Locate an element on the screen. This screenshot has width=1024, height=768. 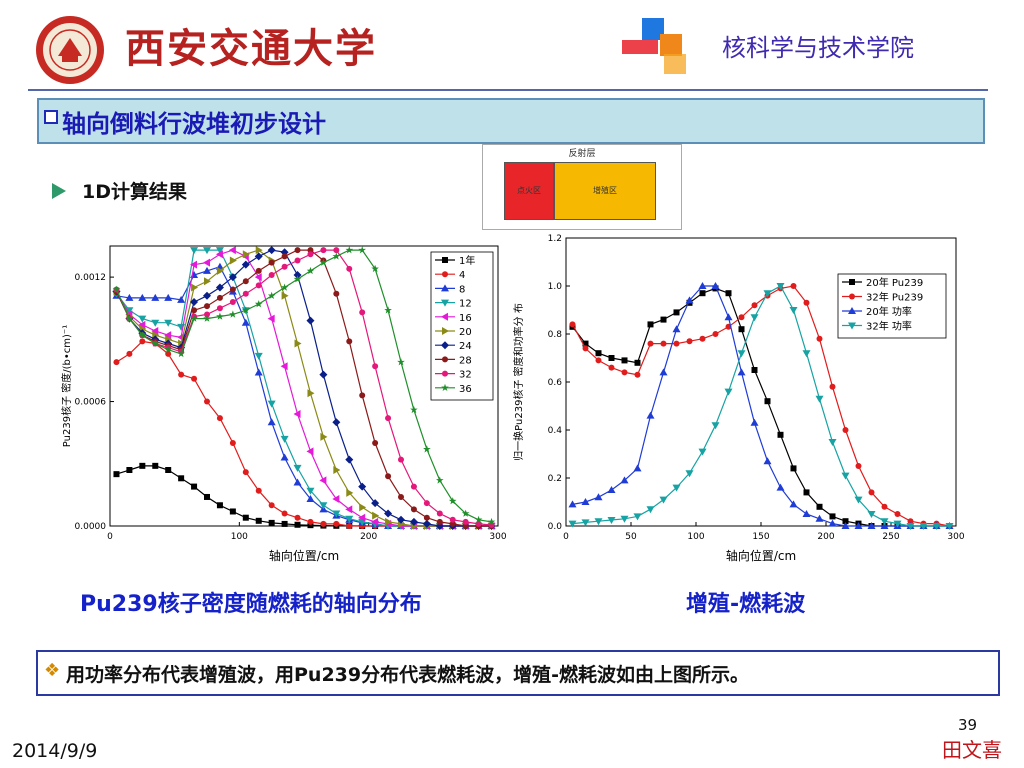
section-title: 轴向倒料行波堆初步设计 is located at coordinates (194, 124).